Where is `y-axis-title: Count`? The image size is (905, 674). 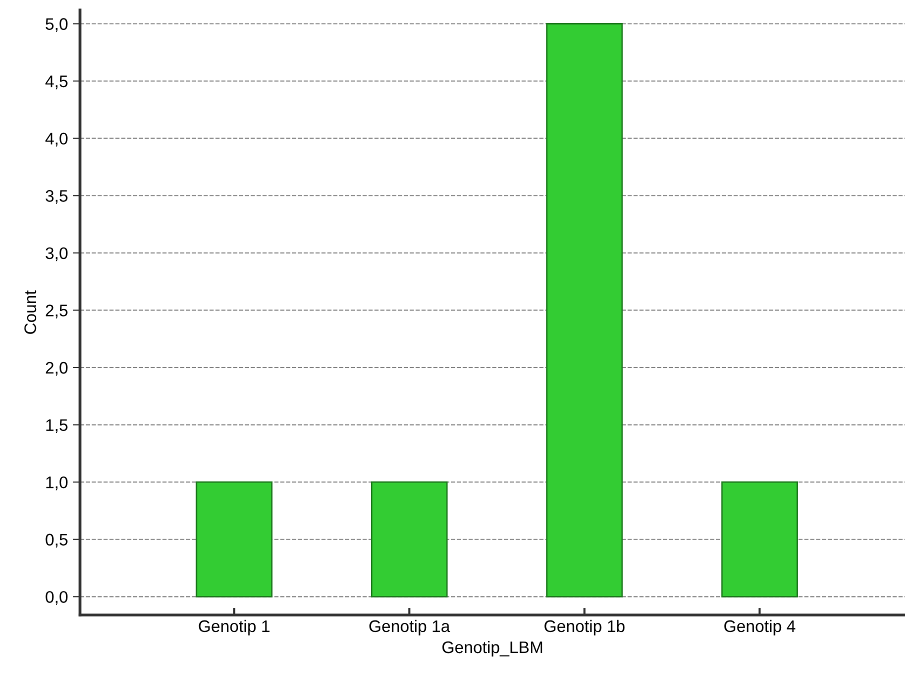
y-axis-title: Count is located at coordinates (30, 312).